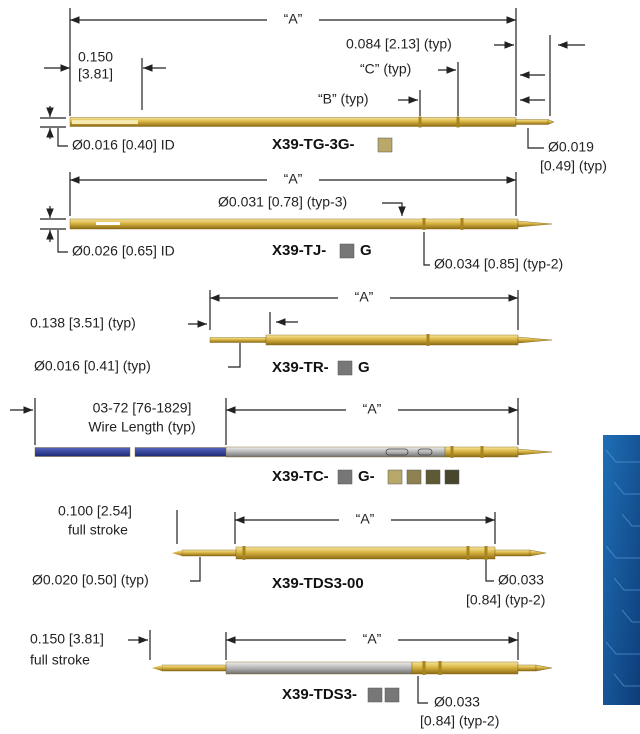 The height and width of the screenshot is (734, 640). Describe the element at coordinates (95, 511) in the screenshot. I see `callout-label: 0.100 [2.54]` at that location.